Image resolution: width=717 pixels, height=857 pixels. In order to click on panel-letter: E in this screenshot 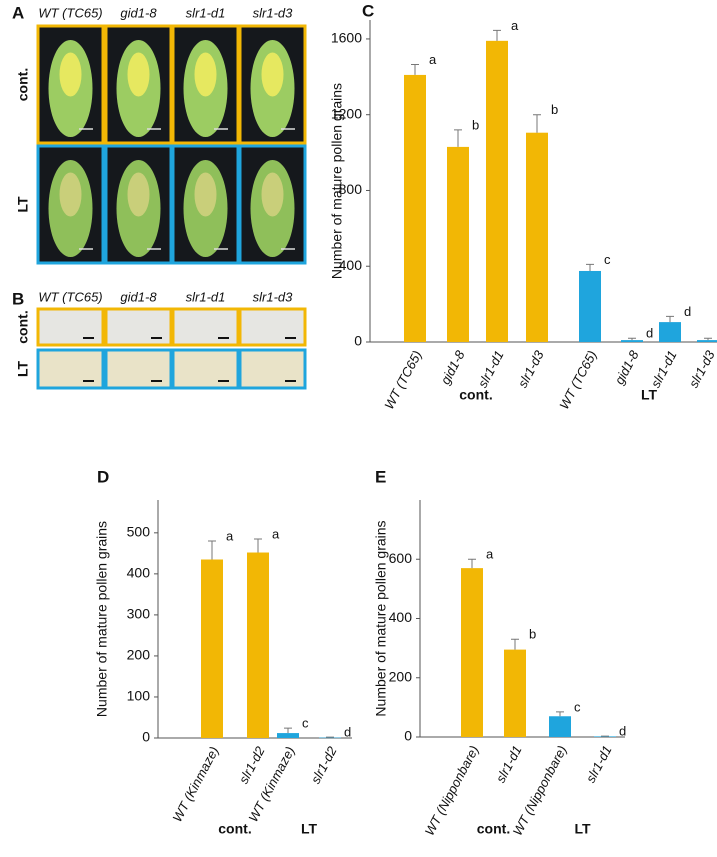, I will do `click(380, 476)`.